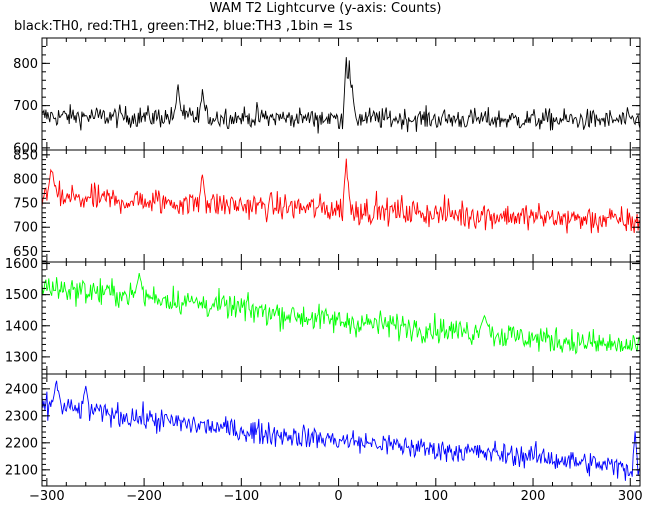 The image size is (651, 505). I want to click on x-tick-label: 300, so click(630, 496).